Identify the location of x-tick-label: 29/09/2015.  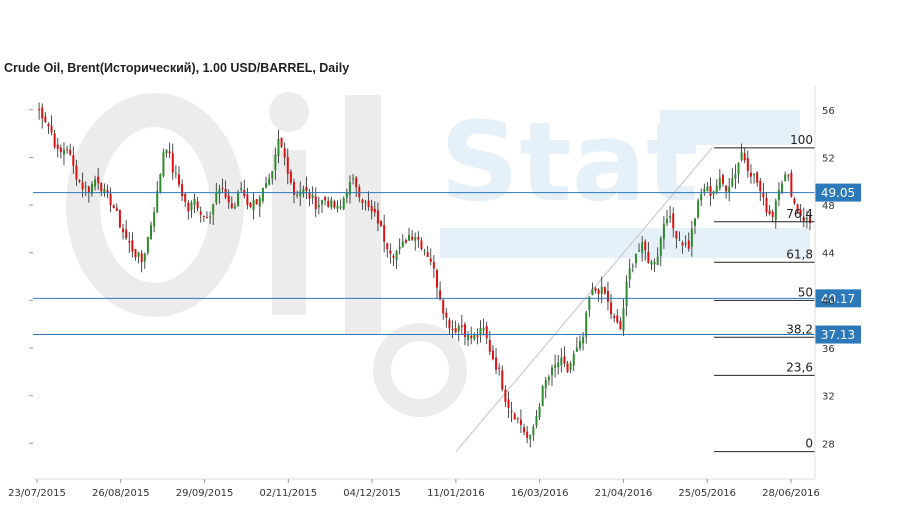
(205, 493).